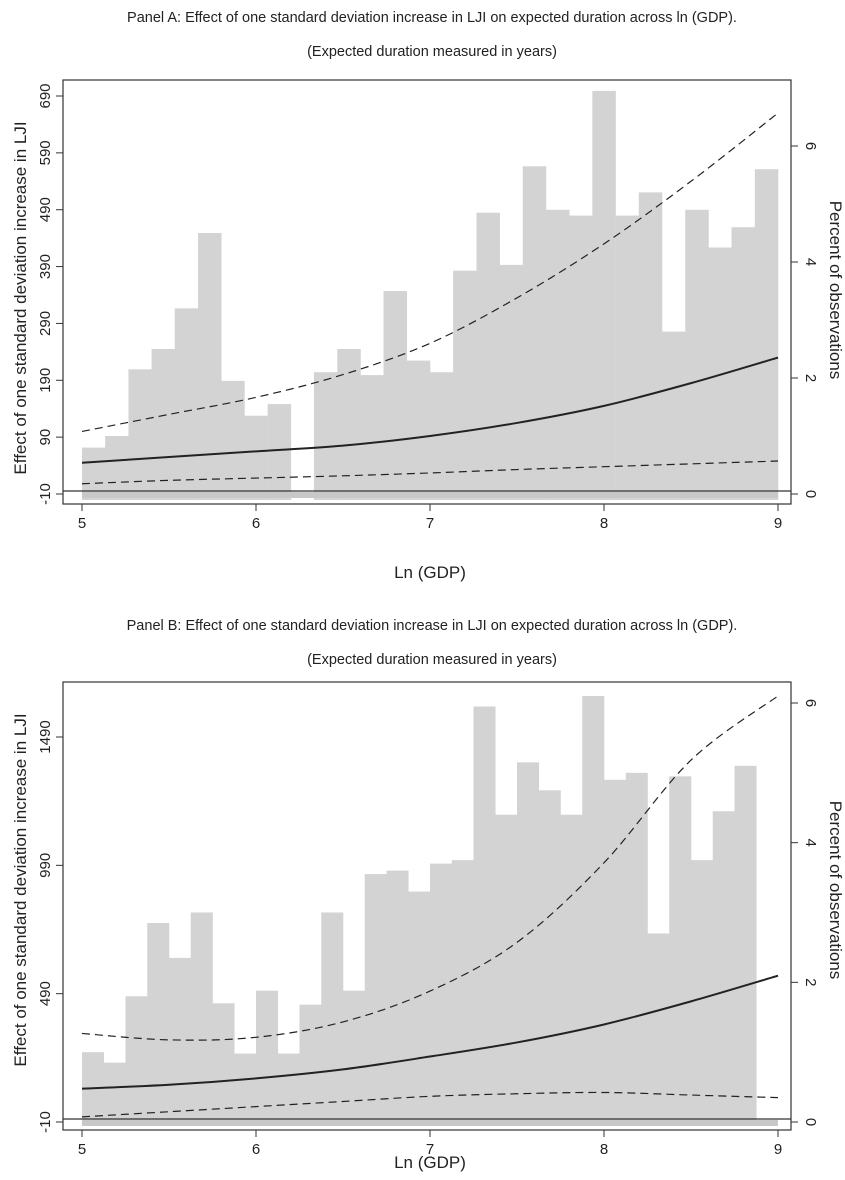 This screenshot has height=1180, width=845. What do you see at coordinates (45, 993) in the screenshot?
I see `panel-b-y-tick-label: 490` at bounding box center [45, 993].